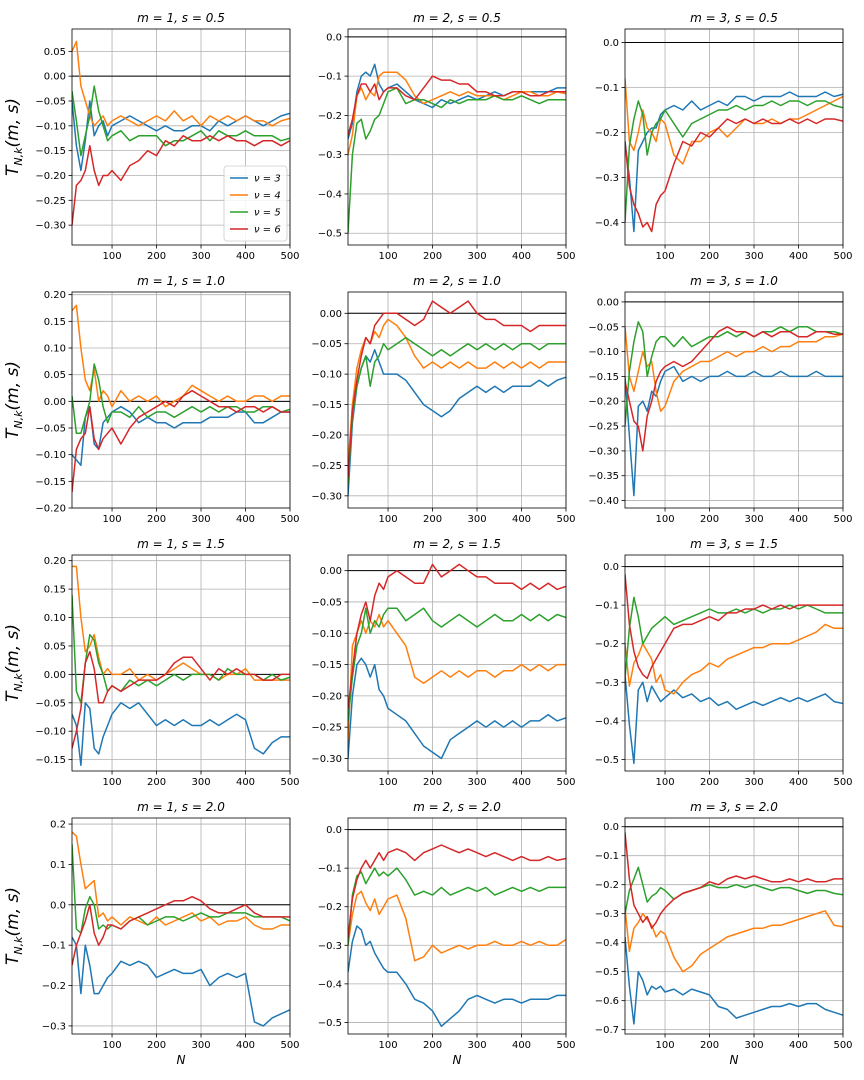 The height and width of the screenshot is (1080, 864). Describe the element at coordinates (457, 281) in the screenshot. I see `subplot-title: m = 2, s = 1.0` at that location.